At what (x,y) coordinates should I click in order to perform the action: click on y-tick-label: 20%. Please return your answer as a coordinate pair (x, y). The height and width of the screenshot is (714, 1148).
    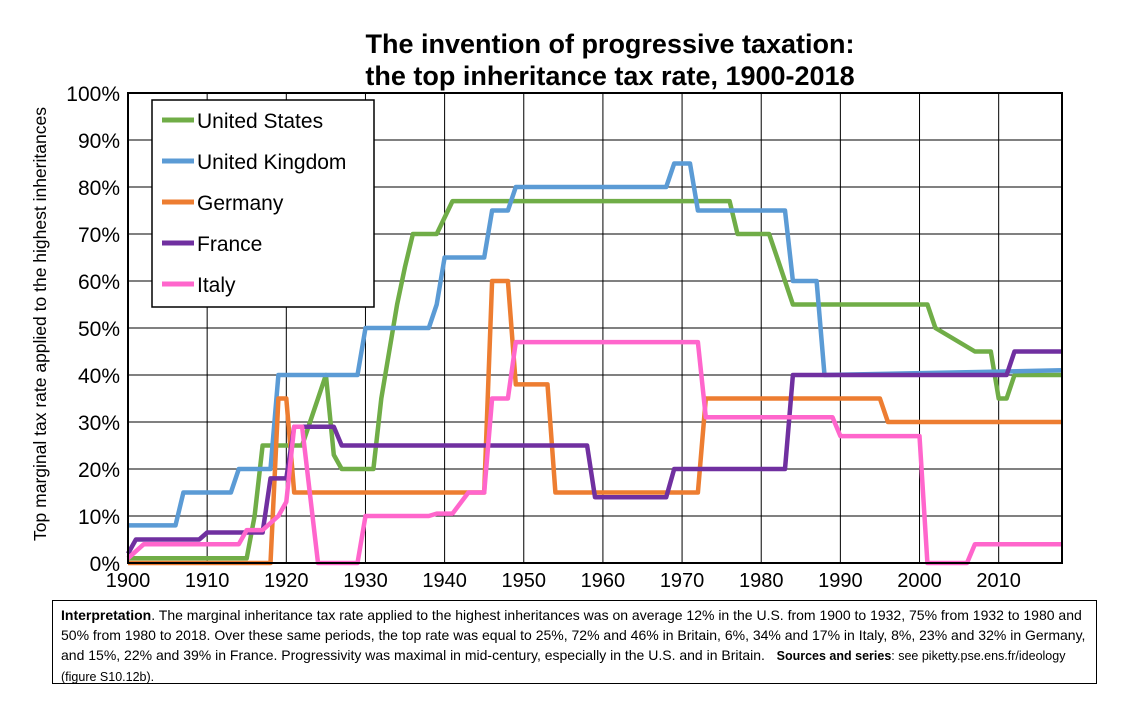
    Looking at the image, I should click on (99, 470).